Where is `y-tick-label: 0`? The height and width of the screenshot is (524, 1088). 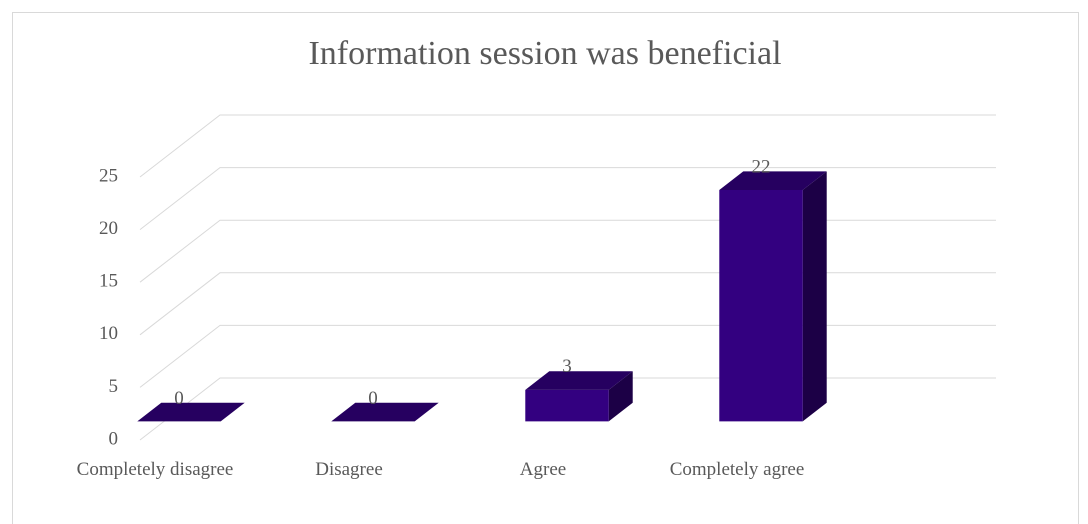 y-tick-label: 0 is located at coordinates (114, 438).